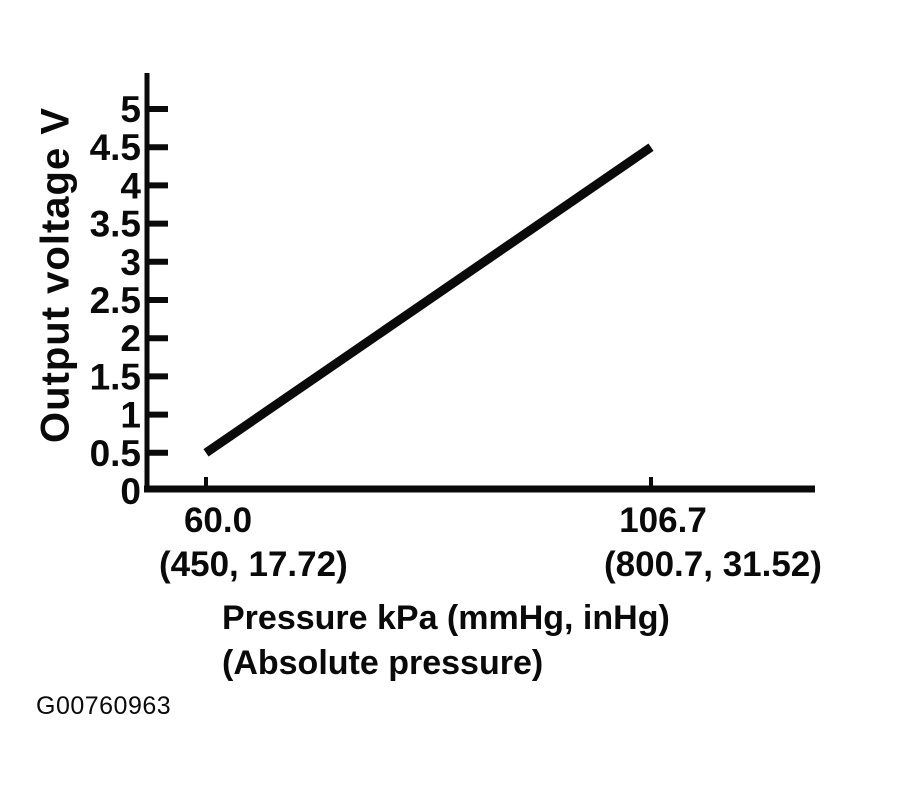  What do you see at coordinates (130, 262) in the screenshot?
I see `y-tick-label: 3` at bounding box center [130, 262].